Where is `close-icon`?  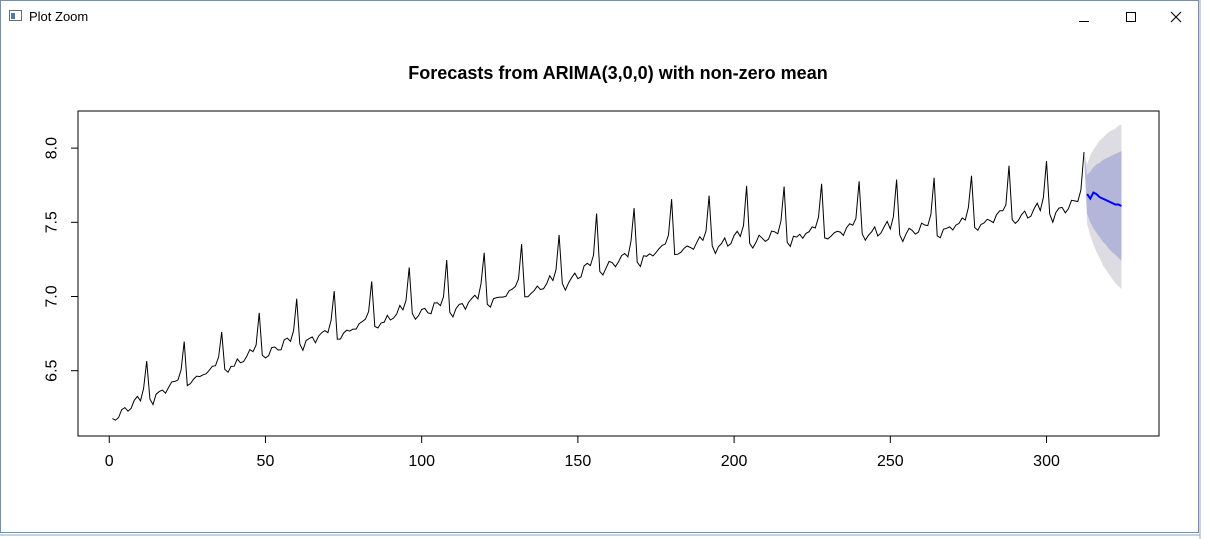
close-icon is located at coordinates (1176, 16).